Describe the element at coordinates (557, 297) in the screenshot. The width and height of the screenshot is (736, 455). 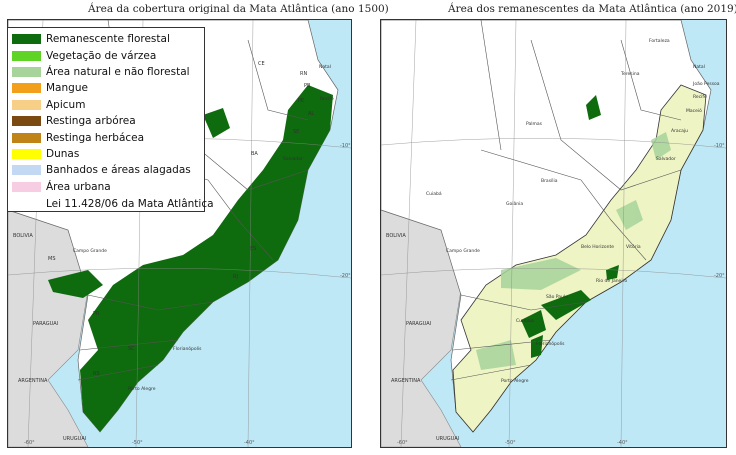
I see `city-label-sao-paulo: São Paulo` at that location.